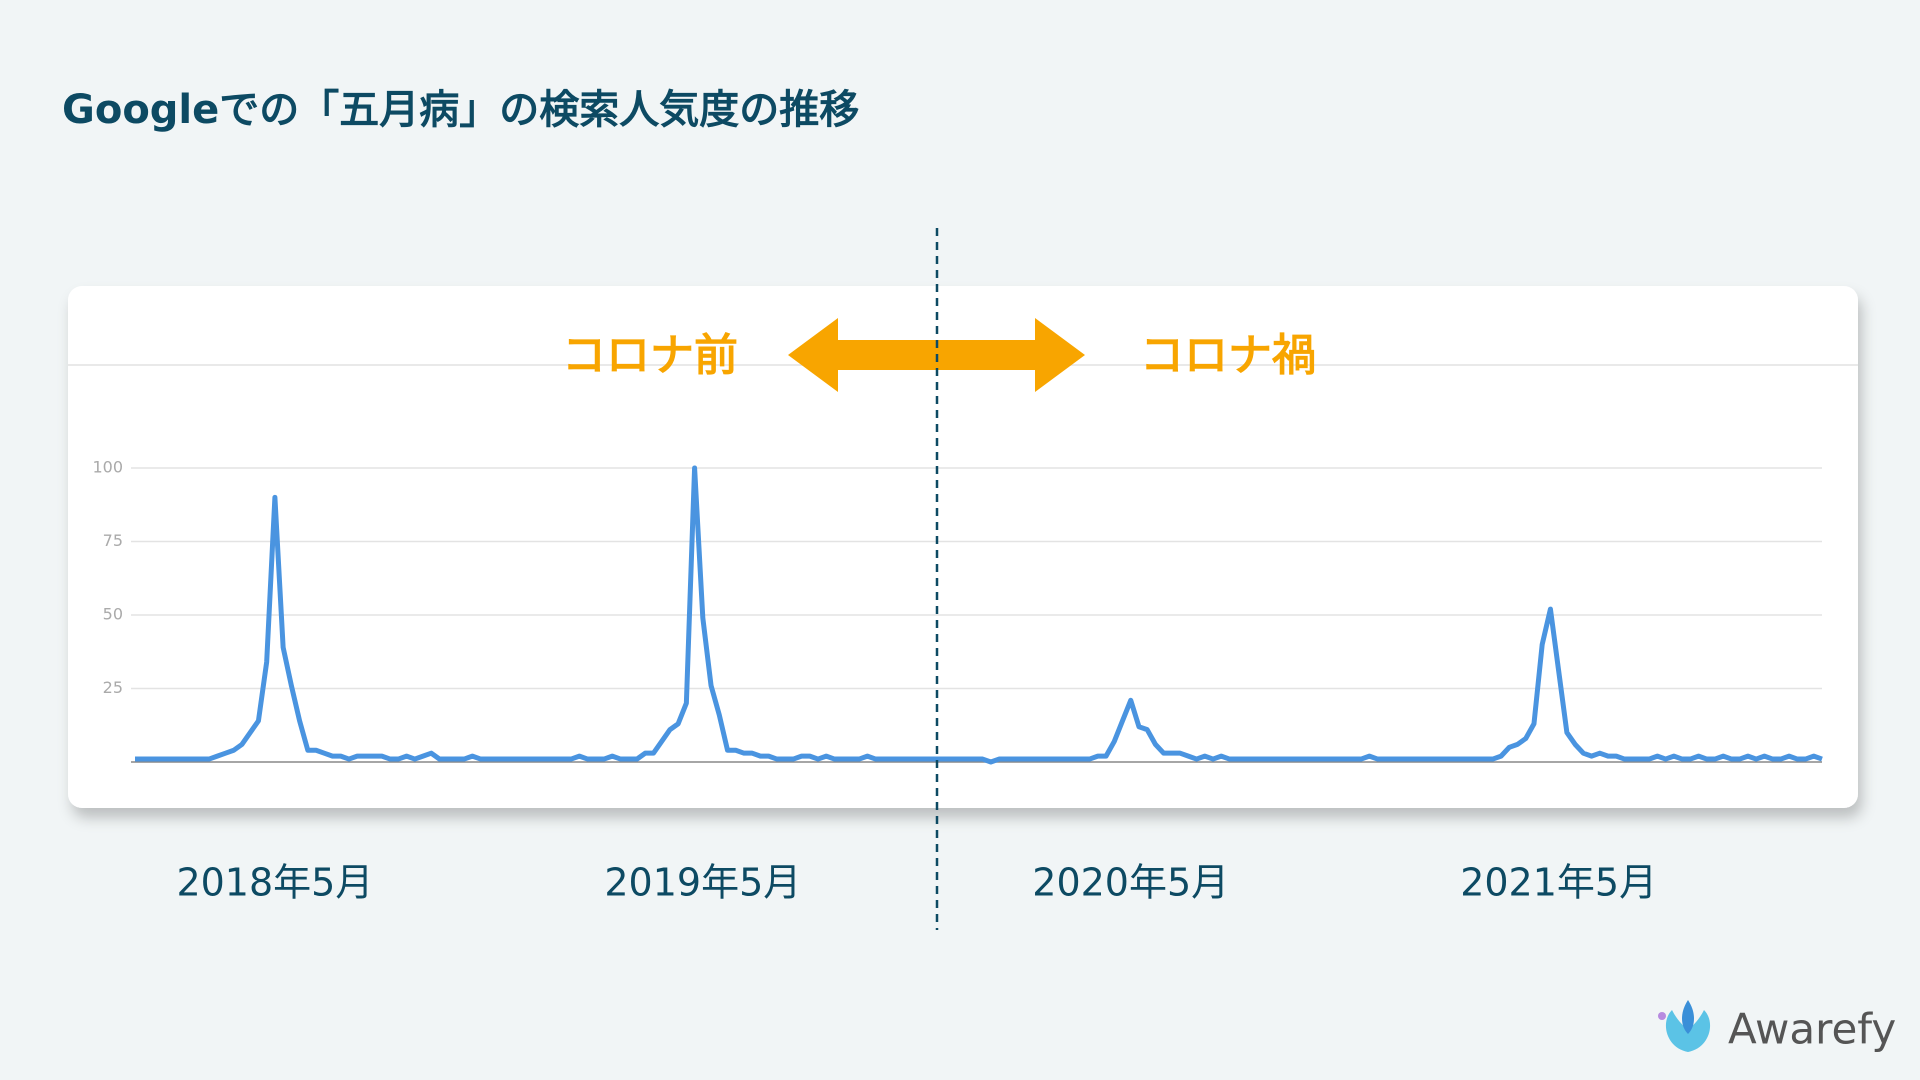 Image resolution: width=1920 pixels, height=1080 pixels. I want to click on annotation: コロナ前, so click(650, 355).